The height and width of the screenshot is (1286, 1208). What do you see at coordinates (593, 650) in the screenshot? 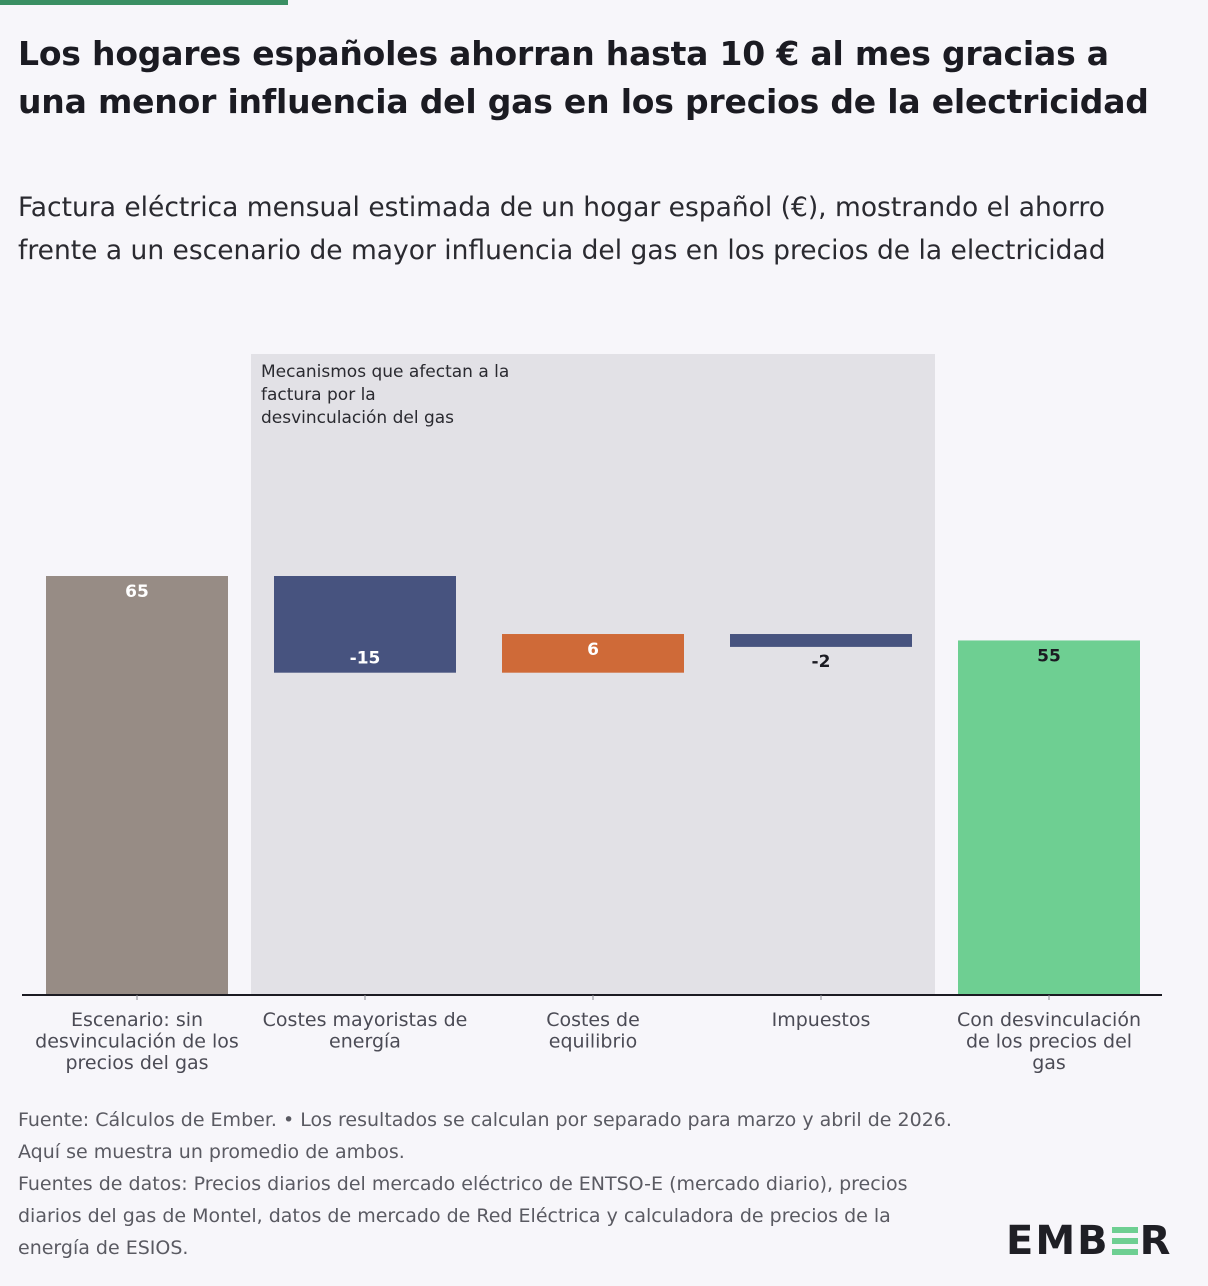
I see `value-label-3: 6` at bounding box center [593, 650].